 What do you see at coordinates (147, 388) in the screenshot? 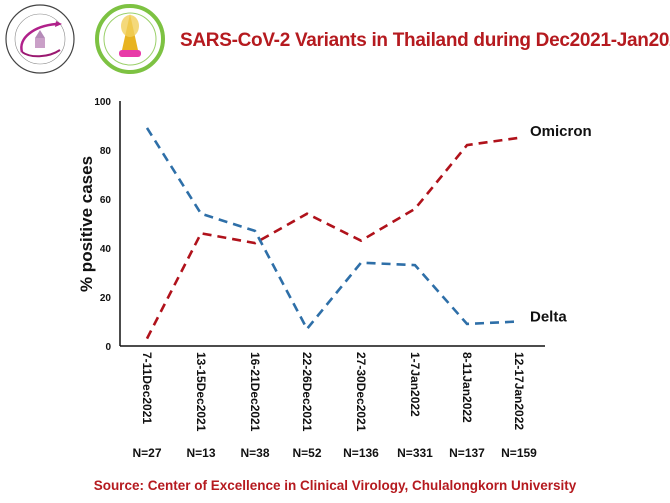
I see `x-category-label: 7-11Dec2021` at bounding box center [147, 388].